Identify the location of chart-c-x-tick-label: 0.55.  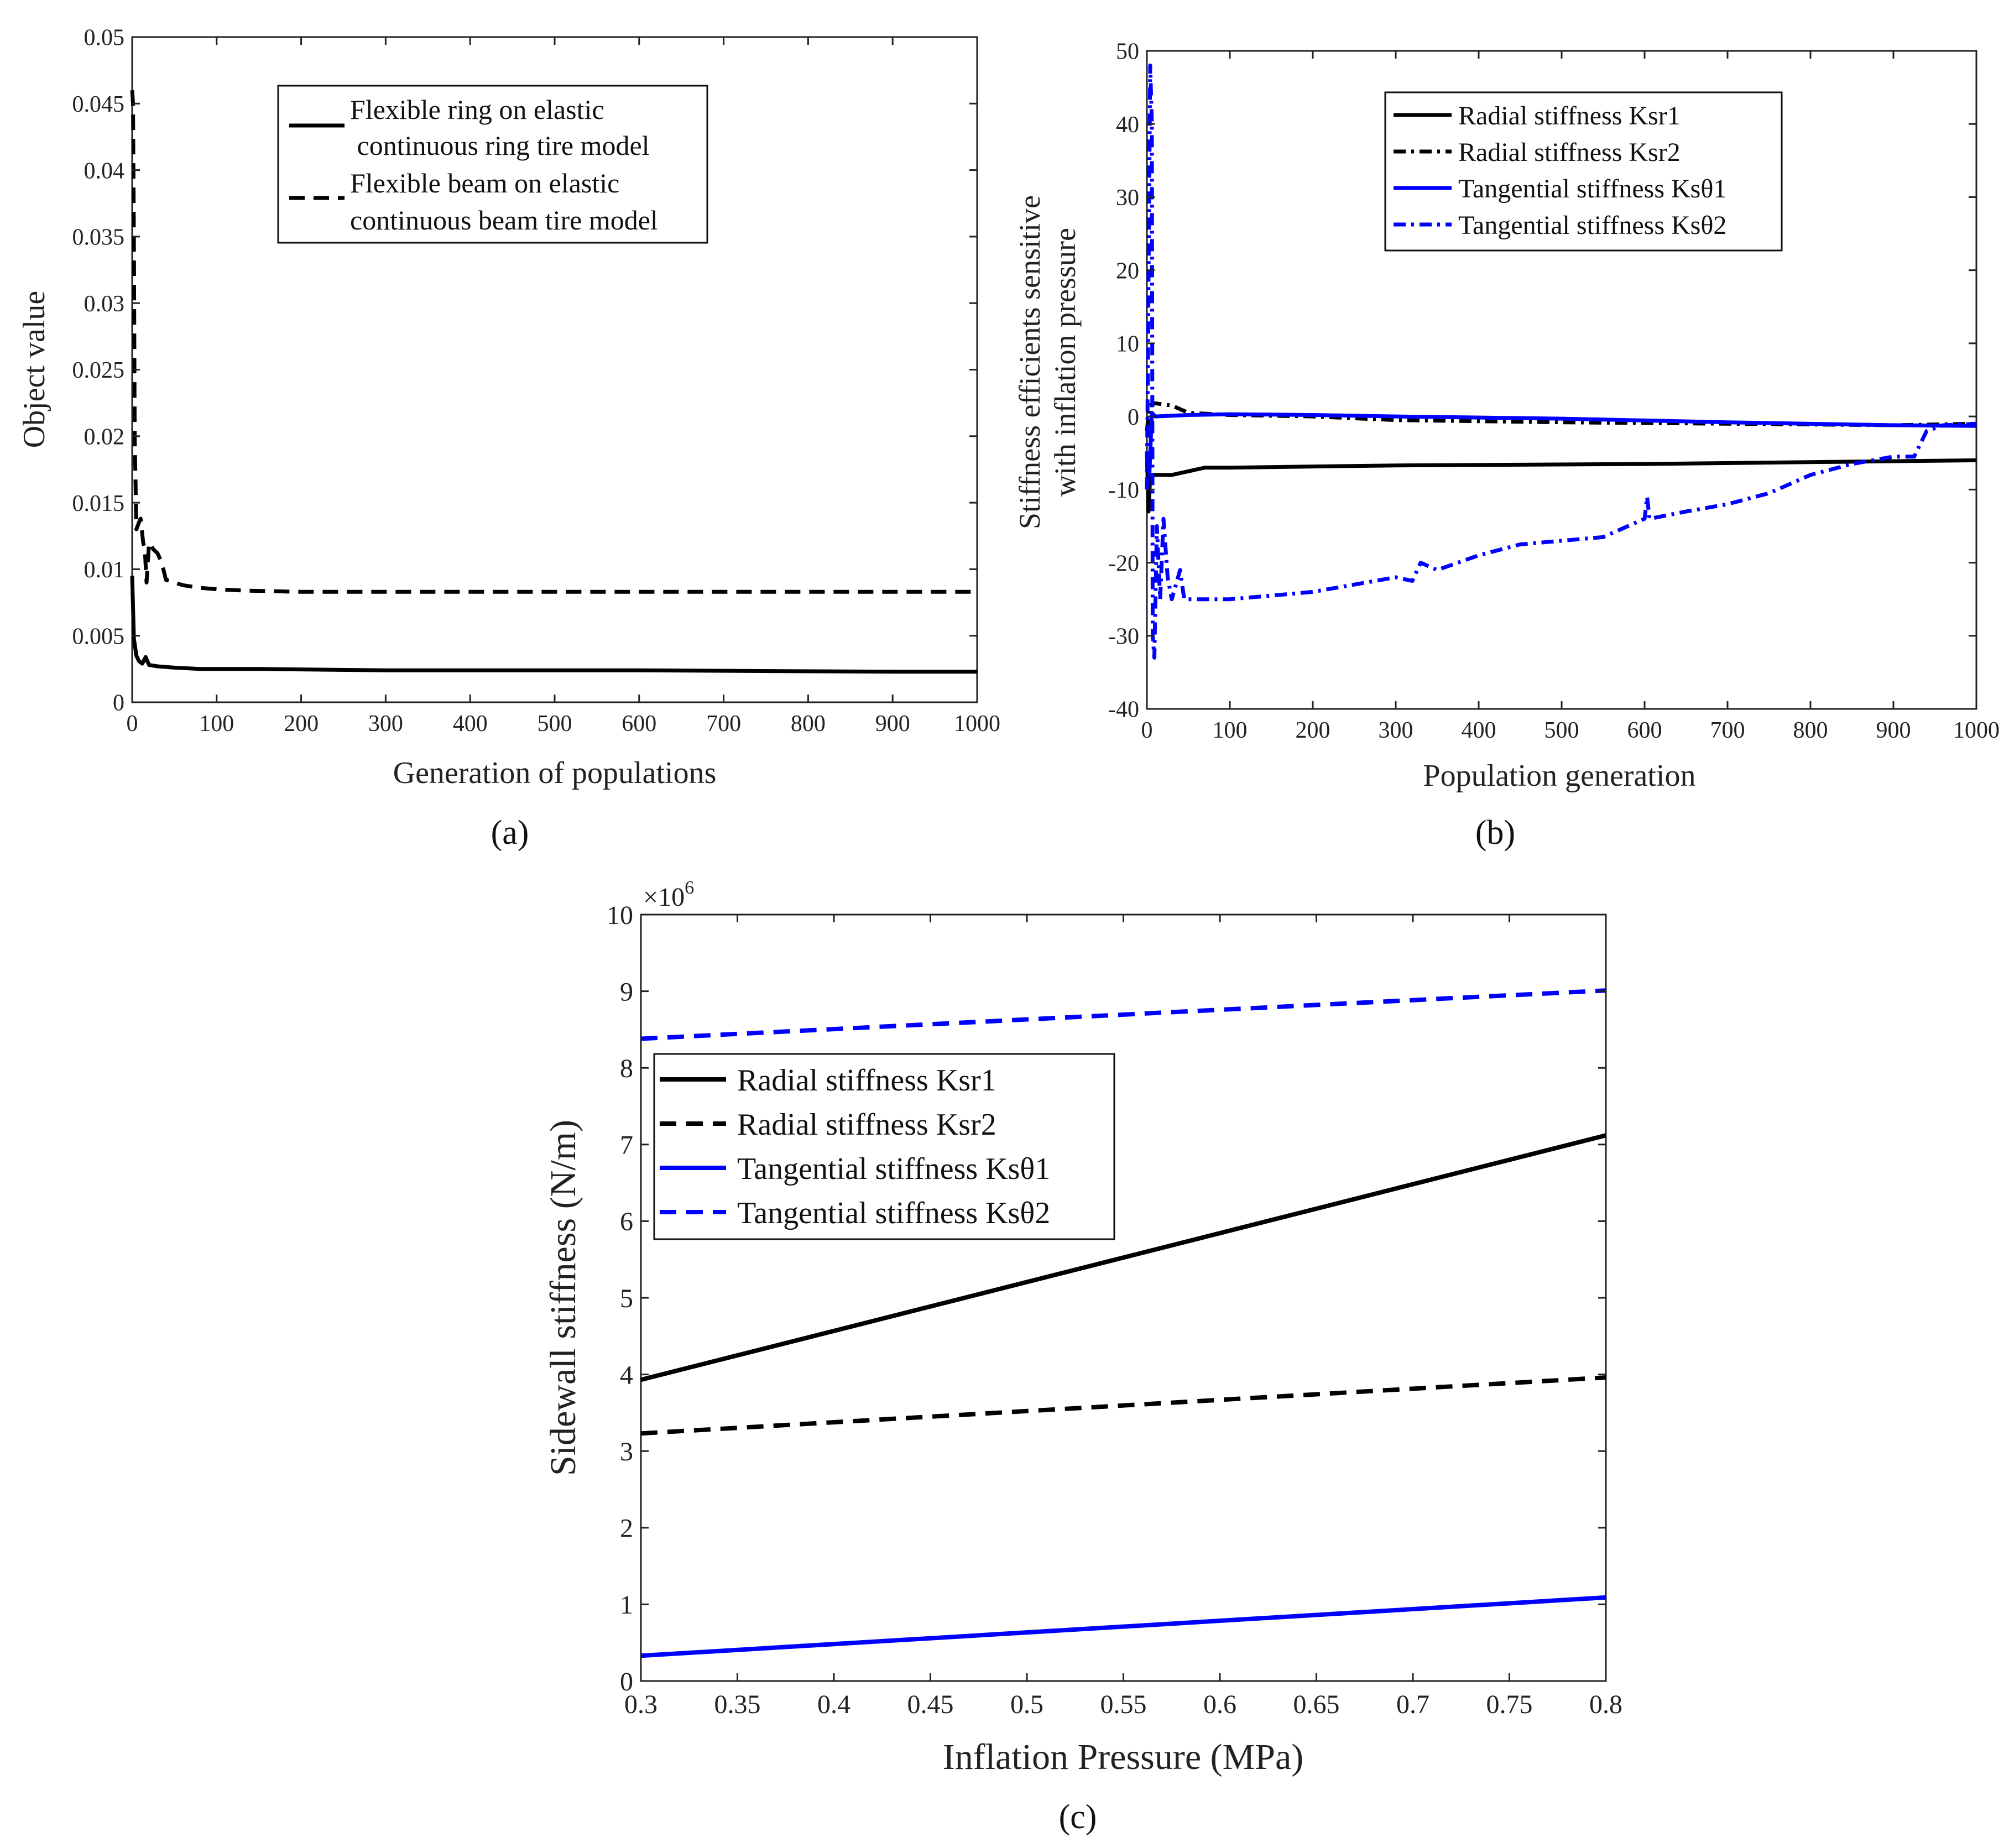
(1123, 1704).